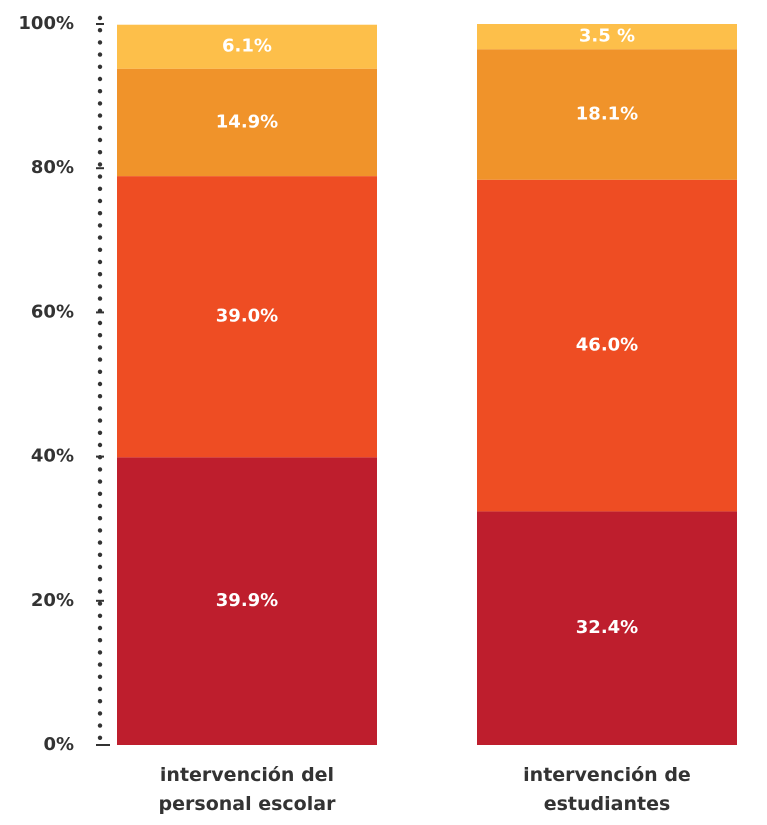 This screenshot has width=767, height=825. I want to click on data-label: 39.0%, so click(247, 316).